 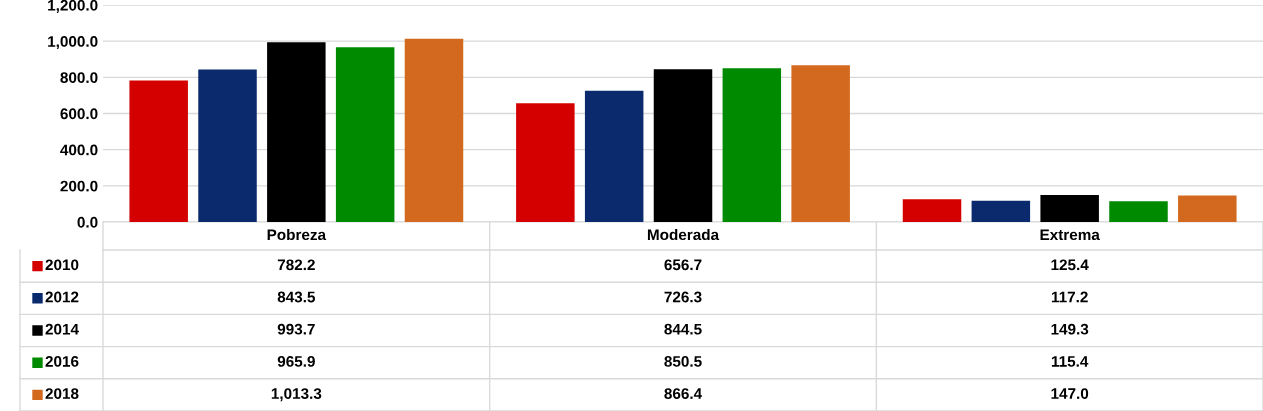 What do you see at coordinates (1070, 361) in the screenshot?
I see `data-label: 115.4` at bounding box center [1070, 361].